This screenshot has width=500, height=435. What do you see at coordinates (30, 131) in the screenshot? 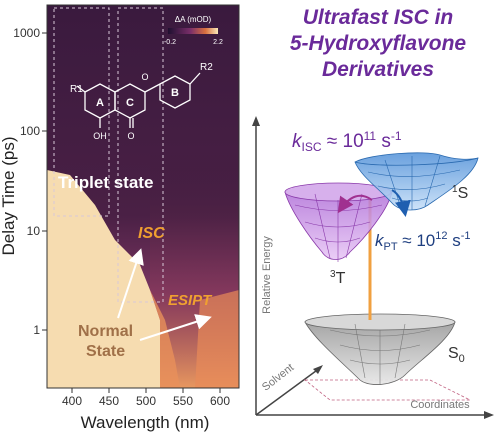
I see `y-tick-100: 100` at bounding box center [30, 131].